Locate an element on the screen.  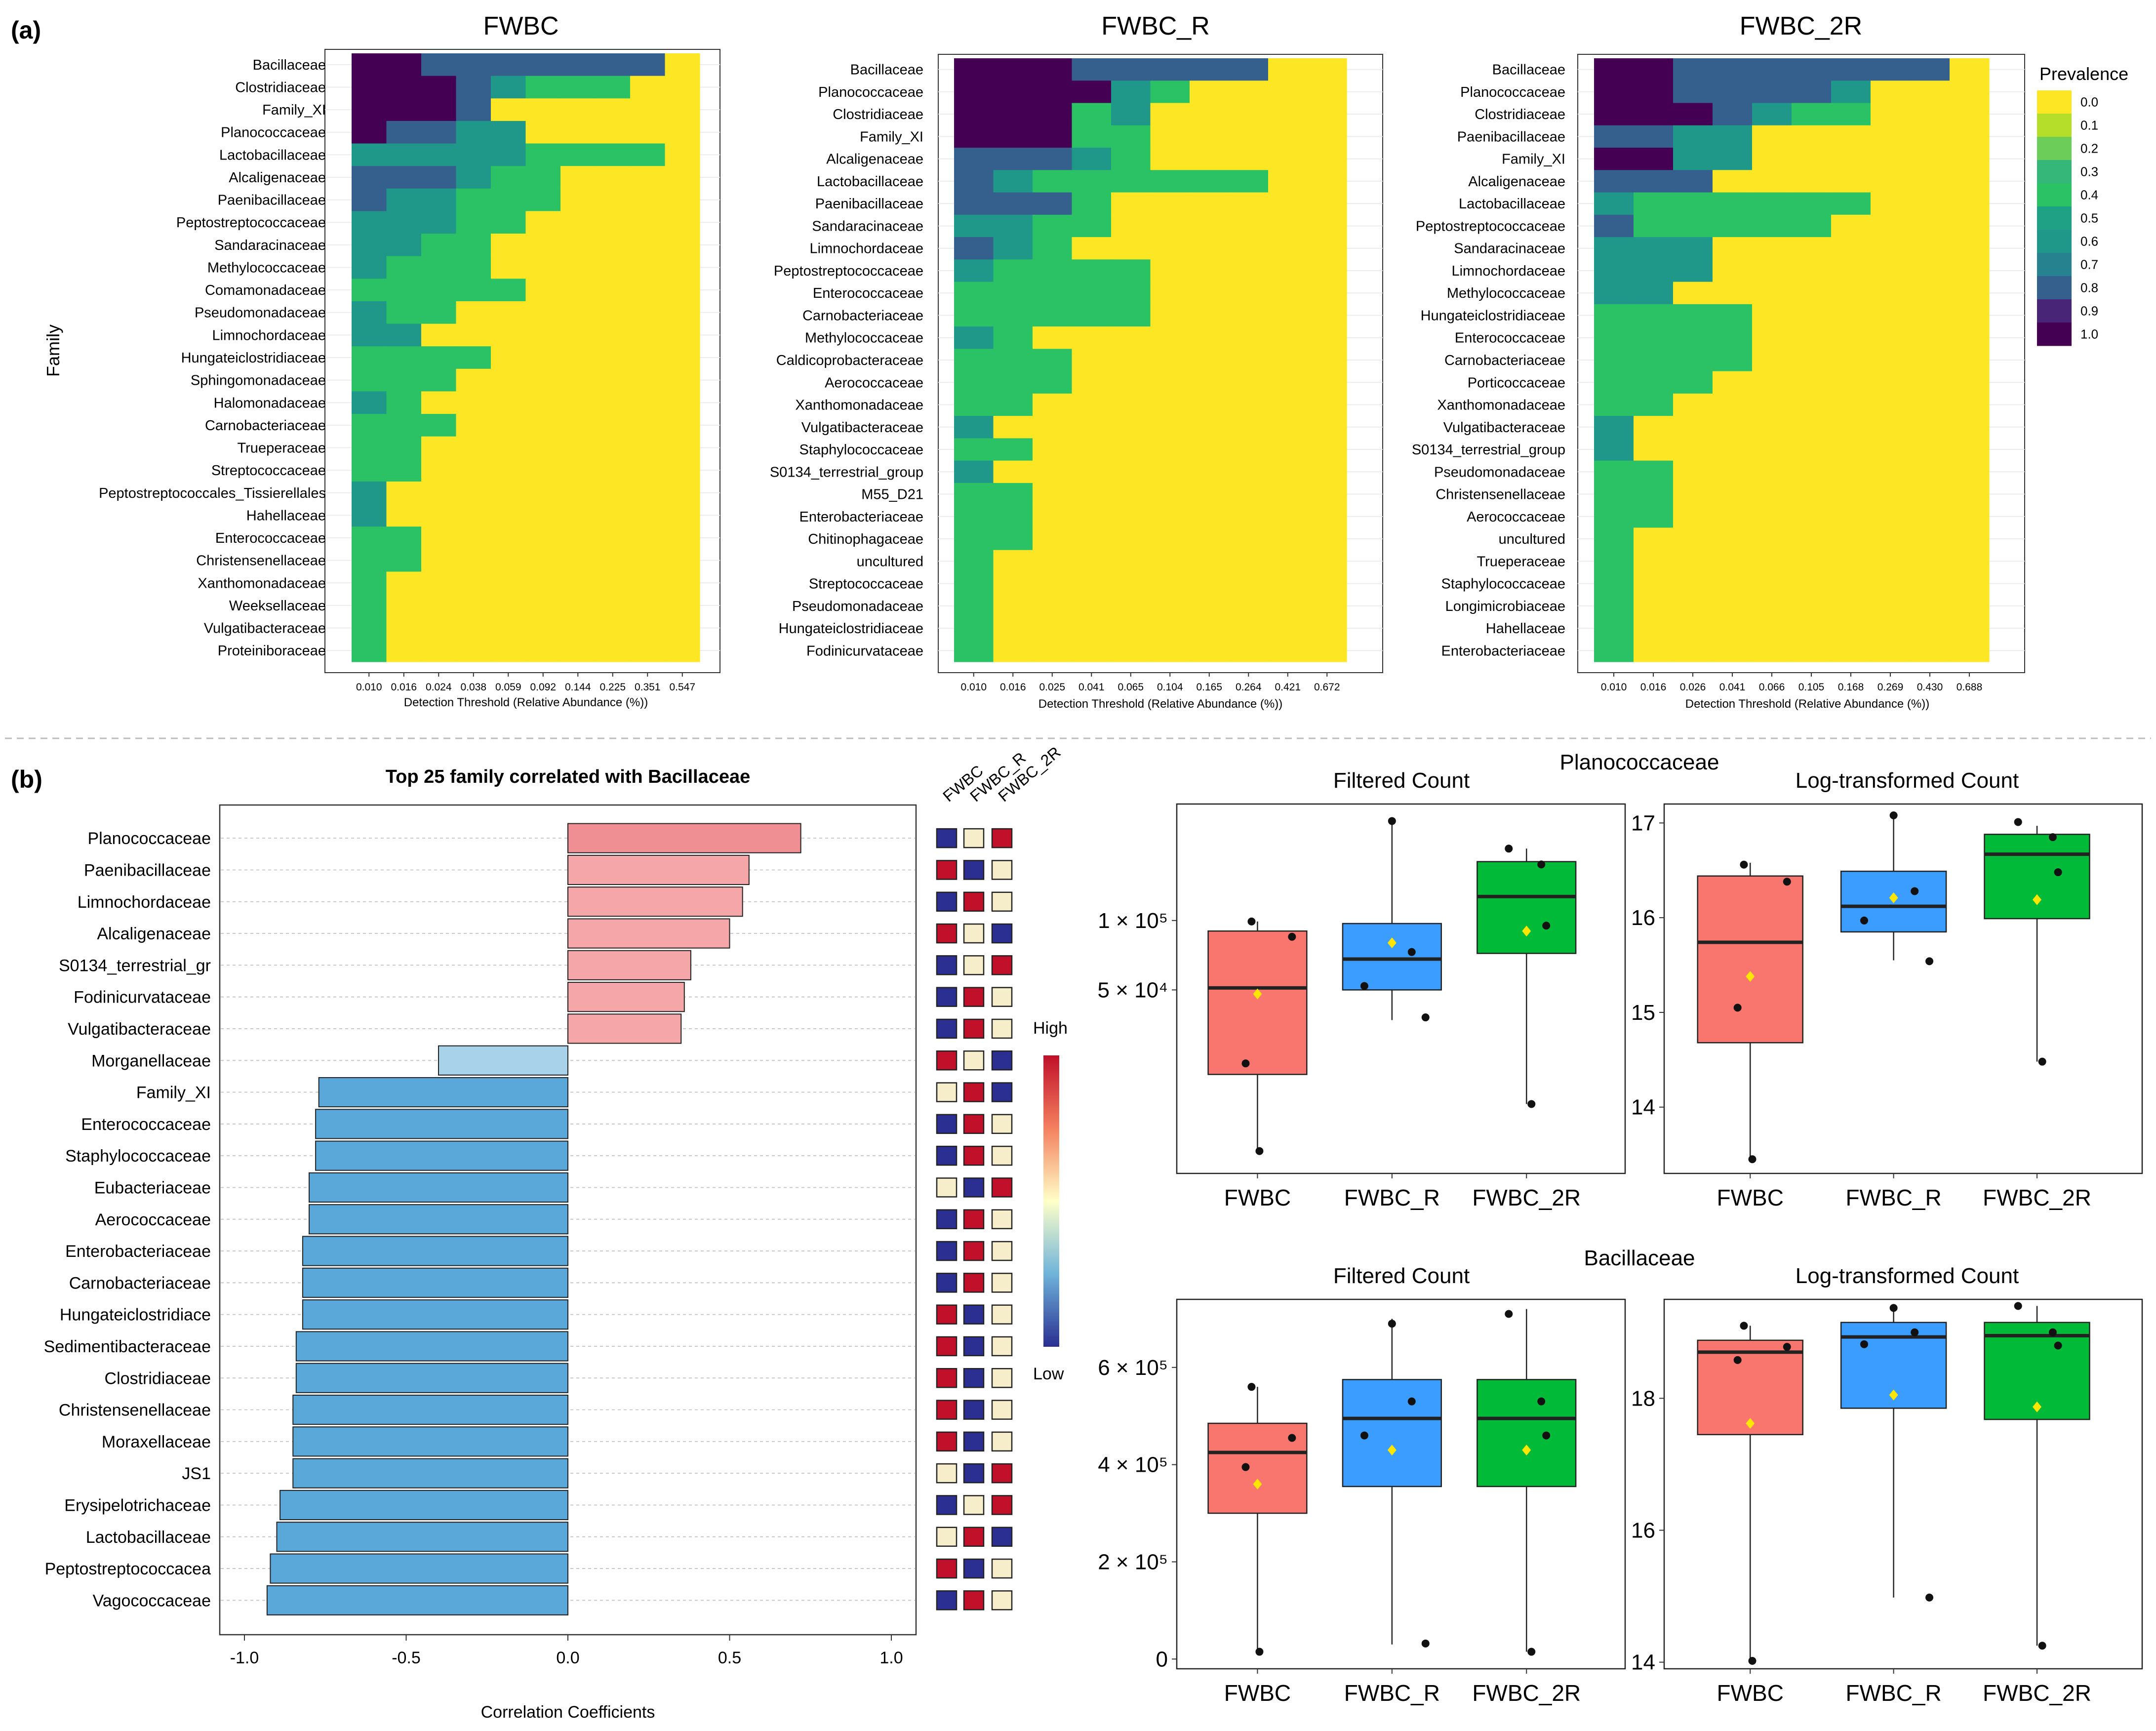
box-body is located at coordinates (1750, 959).